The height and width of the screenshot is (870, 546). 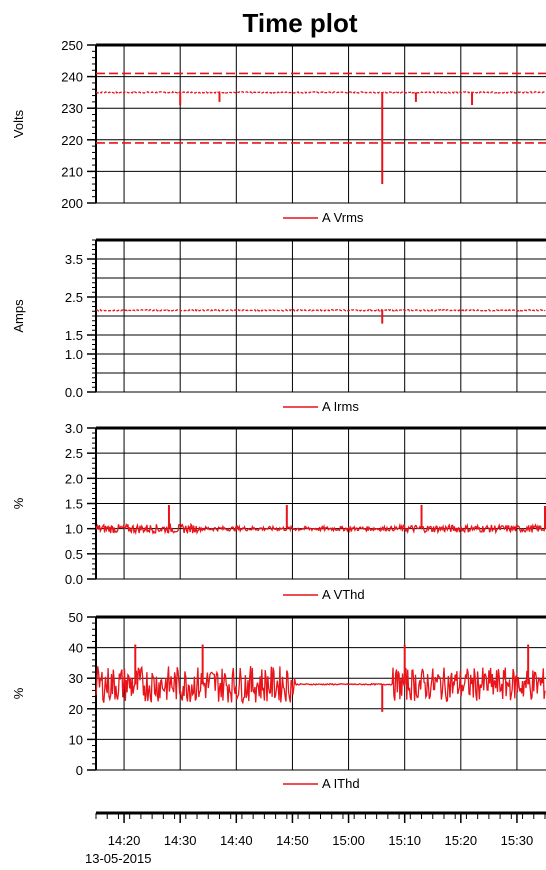 I want to click on y-tick-label: 3.0, so click(x=74, y=428).